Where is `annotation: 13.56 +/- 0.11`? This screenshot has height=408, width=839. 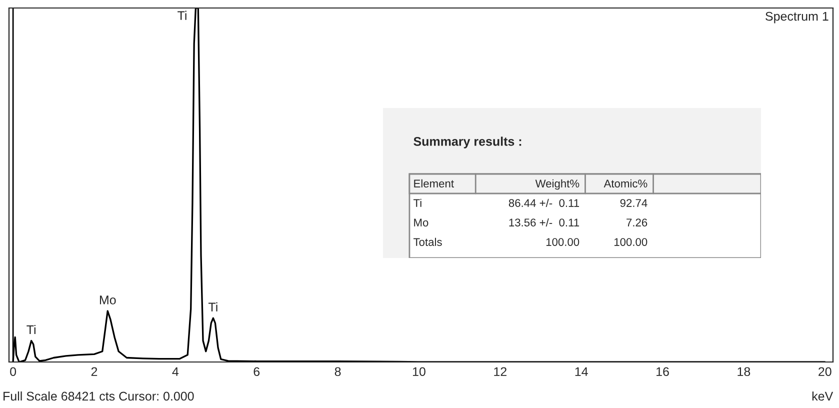
annotation: 13.56 +/- 0.11 is located at coordinates (544, 222).